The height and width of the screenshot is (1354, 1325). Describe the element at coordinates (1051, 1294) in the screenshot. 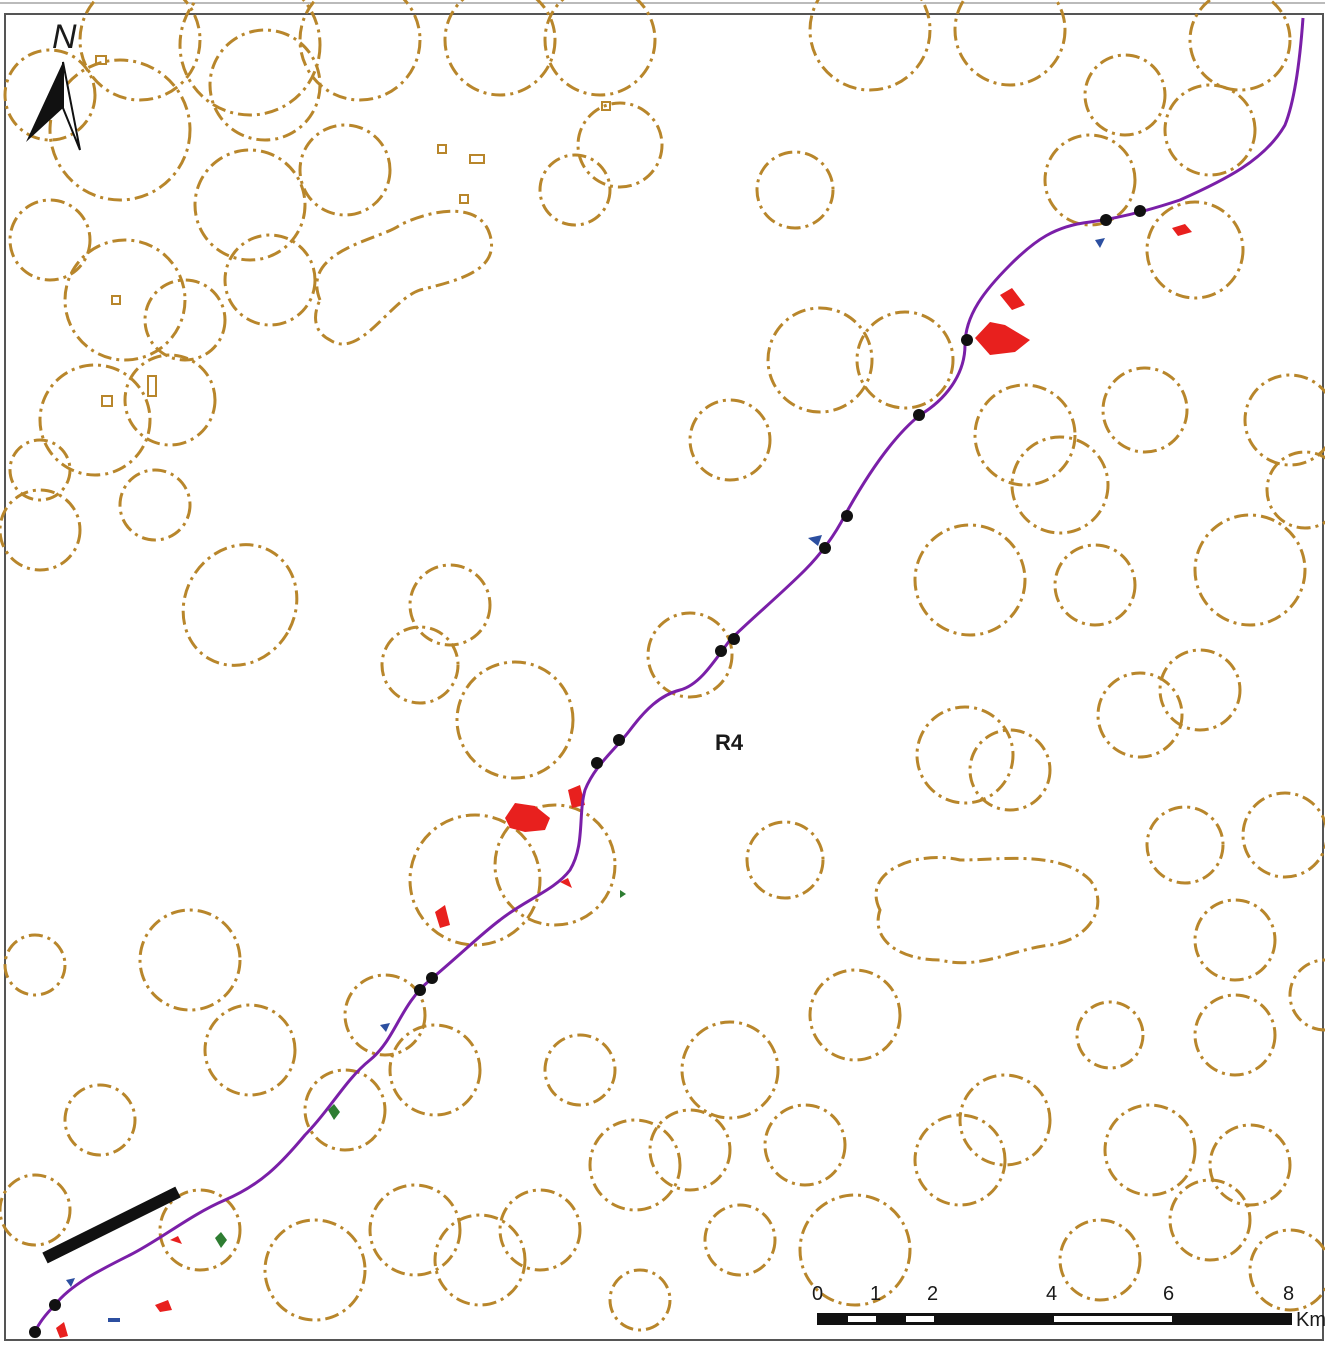

I see `scale-tick-4: 4` at that location.